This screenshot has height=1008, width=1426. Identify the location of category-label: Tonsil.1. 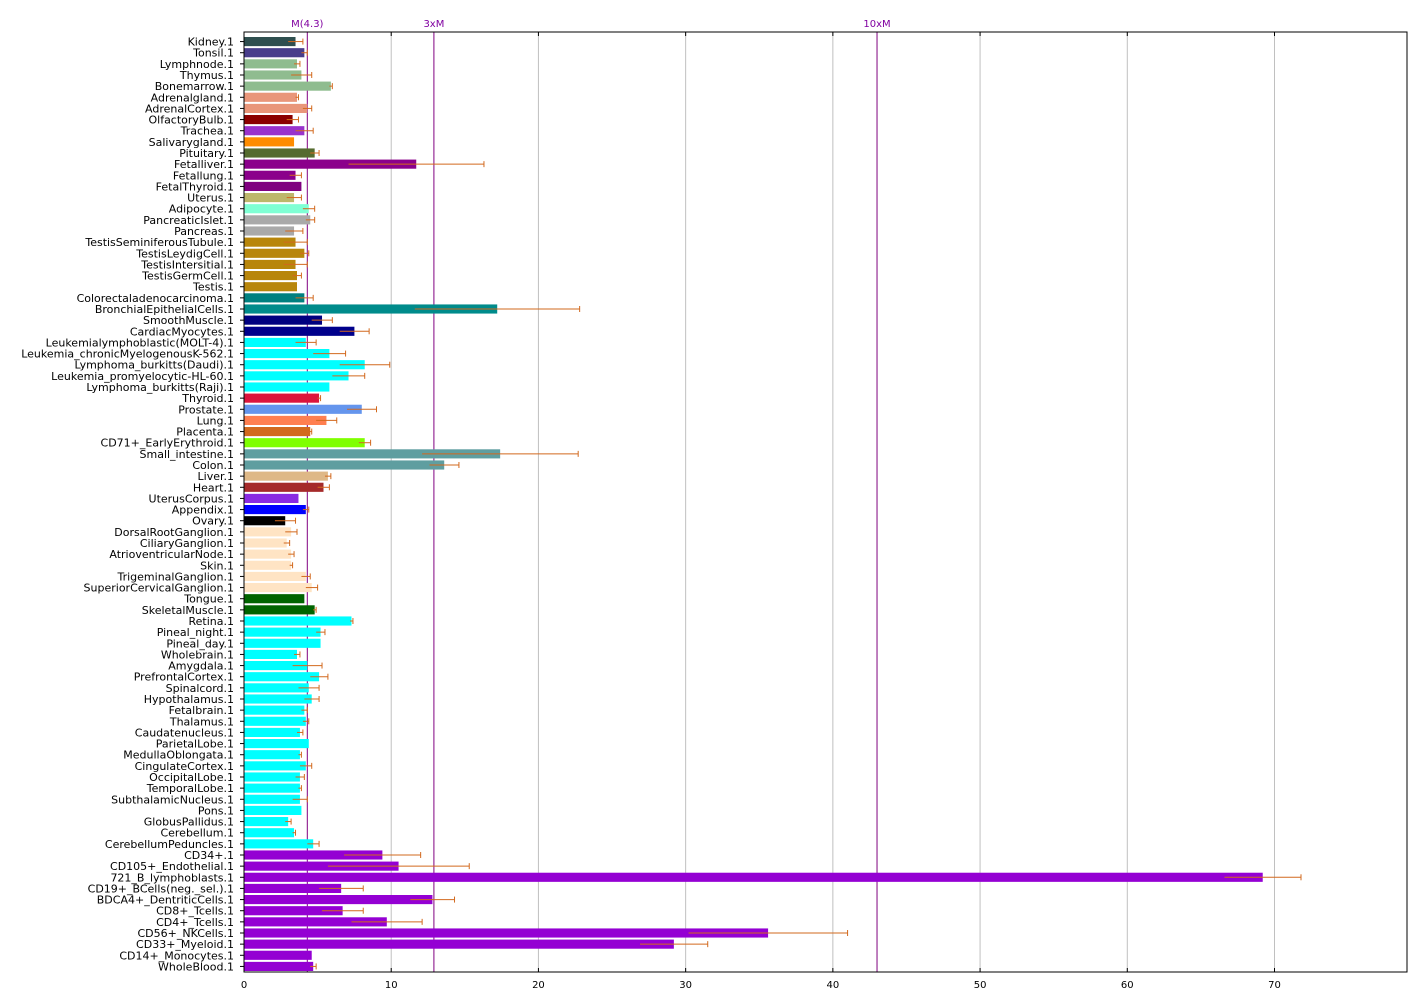
(213, 53).